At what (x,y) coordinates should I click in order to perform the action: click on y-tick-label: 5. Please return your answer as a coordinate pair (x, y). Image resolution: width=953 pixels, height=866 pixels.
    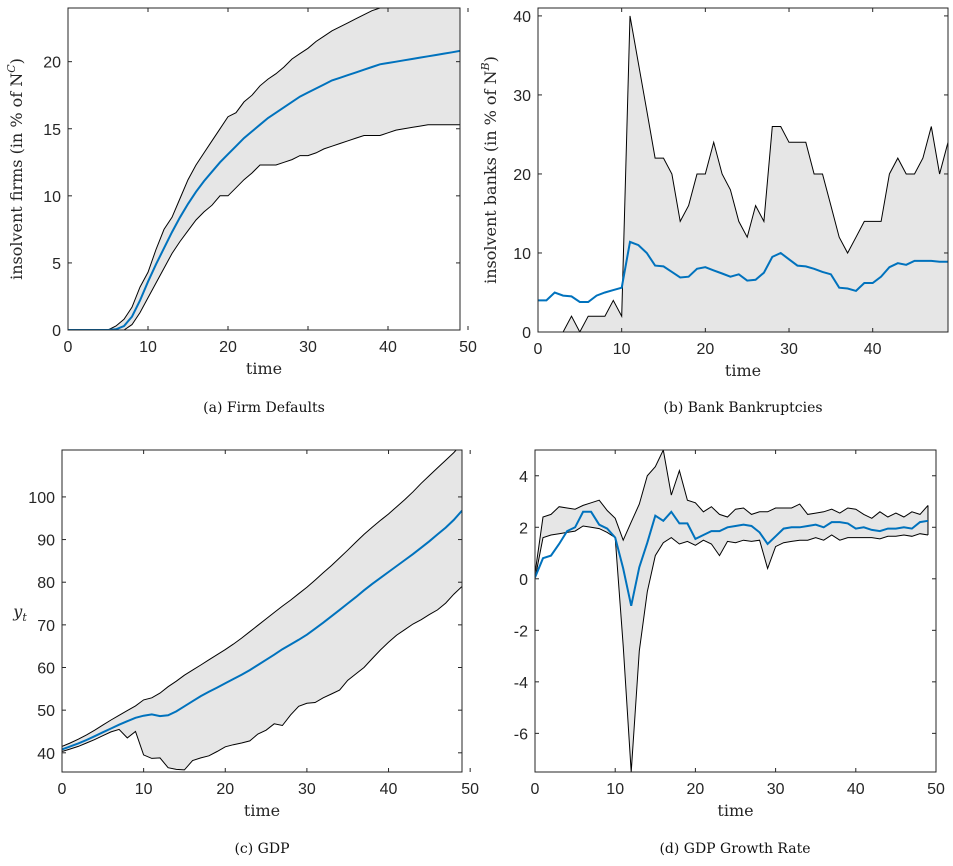
    Looking at the image, I should click on (56, 264).